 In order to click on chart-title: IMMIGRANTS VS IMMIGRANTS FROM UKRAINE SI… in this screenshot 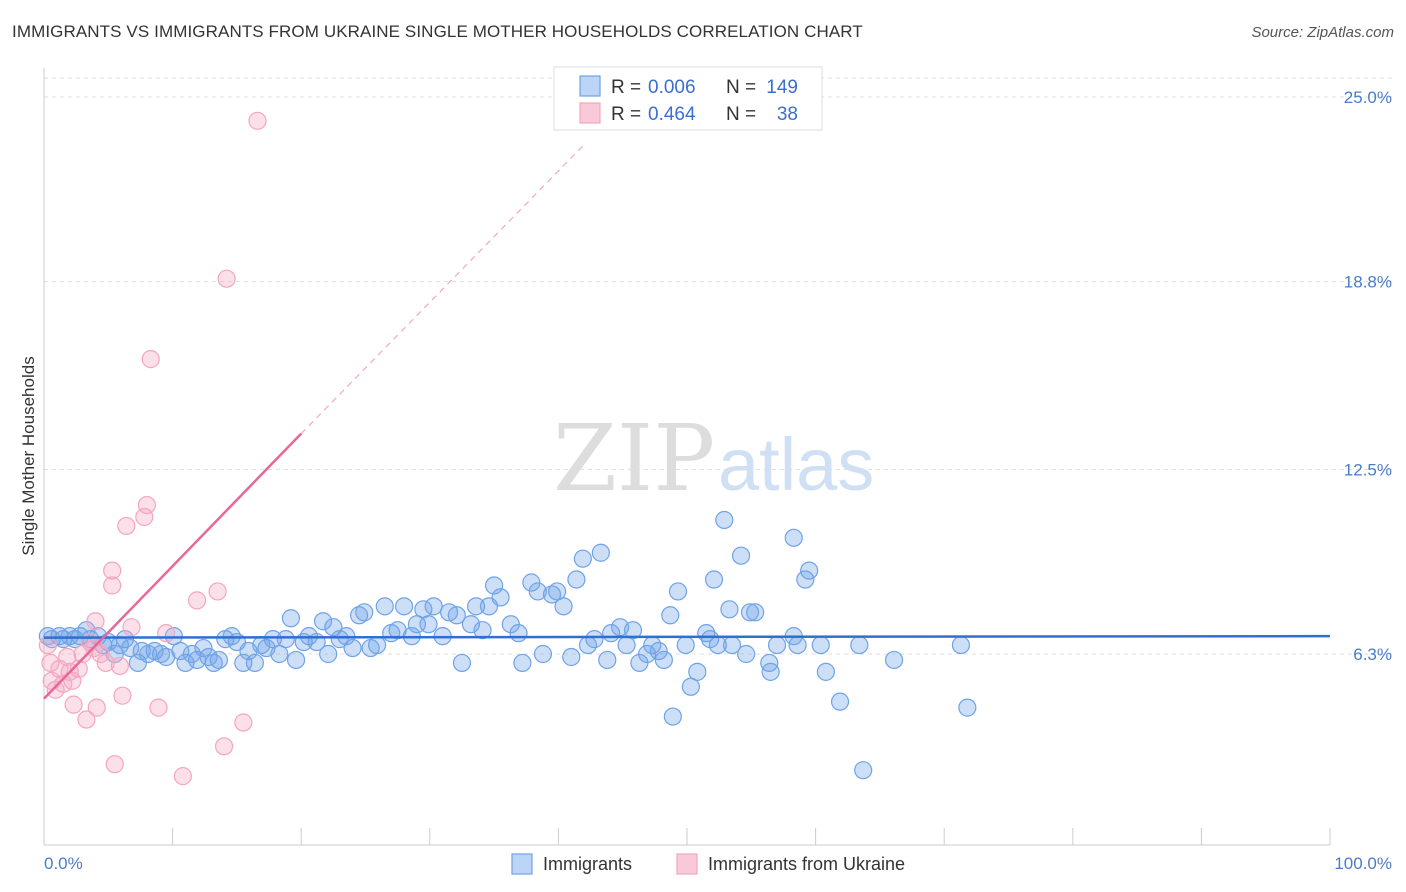, I will do `click(437, 31)`.